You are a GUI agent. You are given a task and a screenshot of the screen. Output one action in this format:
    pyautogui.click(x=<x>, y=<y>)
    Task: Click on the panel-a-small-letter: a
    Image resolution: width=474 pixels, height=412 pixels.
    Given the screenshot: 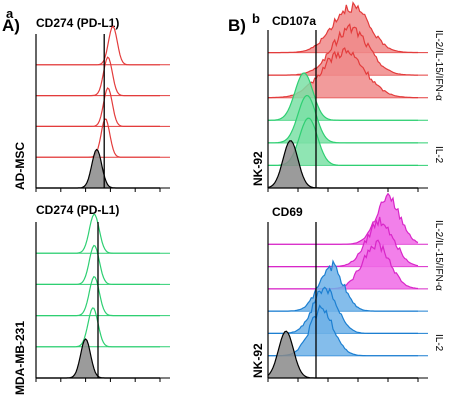 What is the action you would take?
    pyautogui.click(x=10, y=13)
    